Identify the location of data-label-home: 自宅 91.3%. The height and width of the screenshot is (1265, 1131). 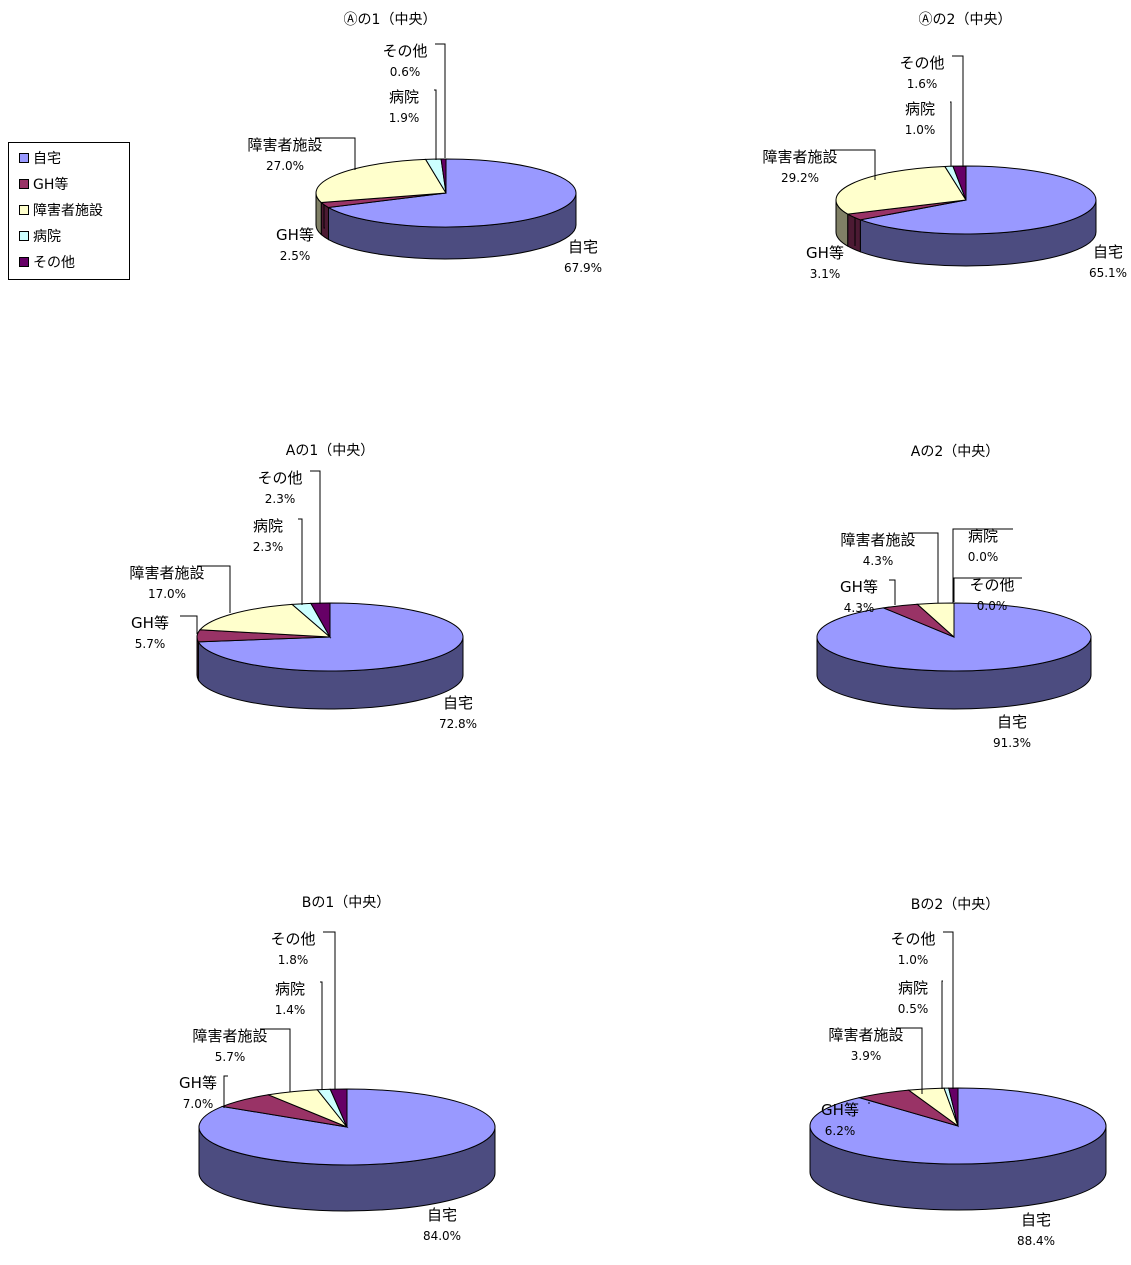
(1012, 731).